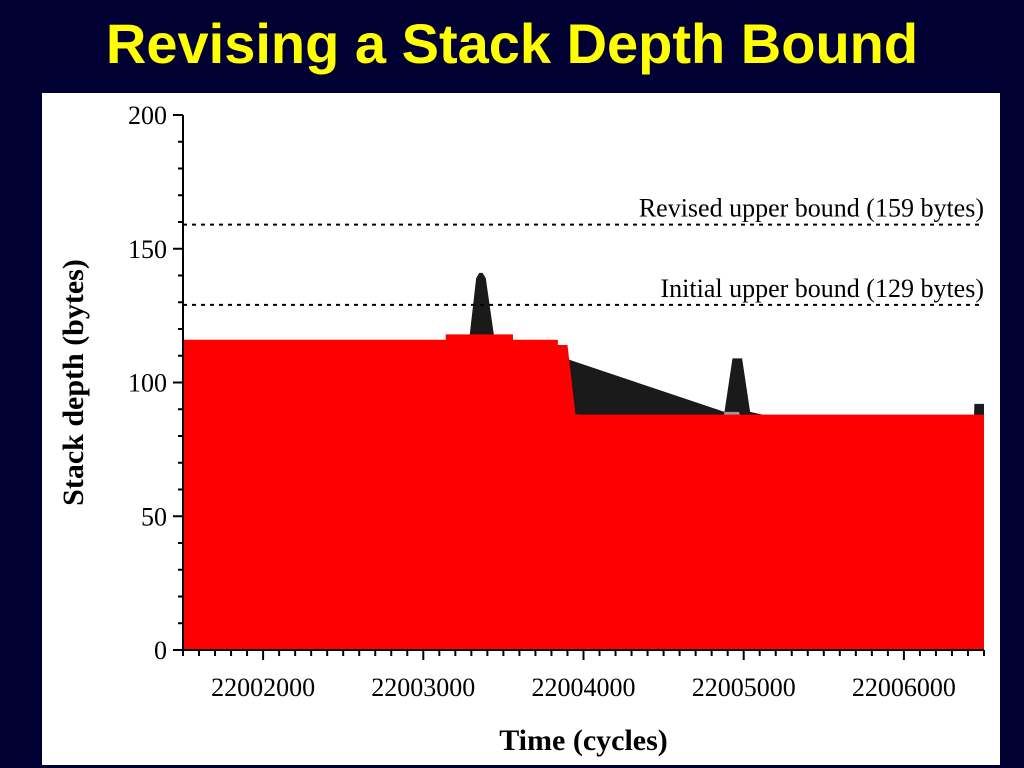 This screenshot has width=1024, height=768. I want to click on x-axis-label: Time (cycles), so click(583, 740).